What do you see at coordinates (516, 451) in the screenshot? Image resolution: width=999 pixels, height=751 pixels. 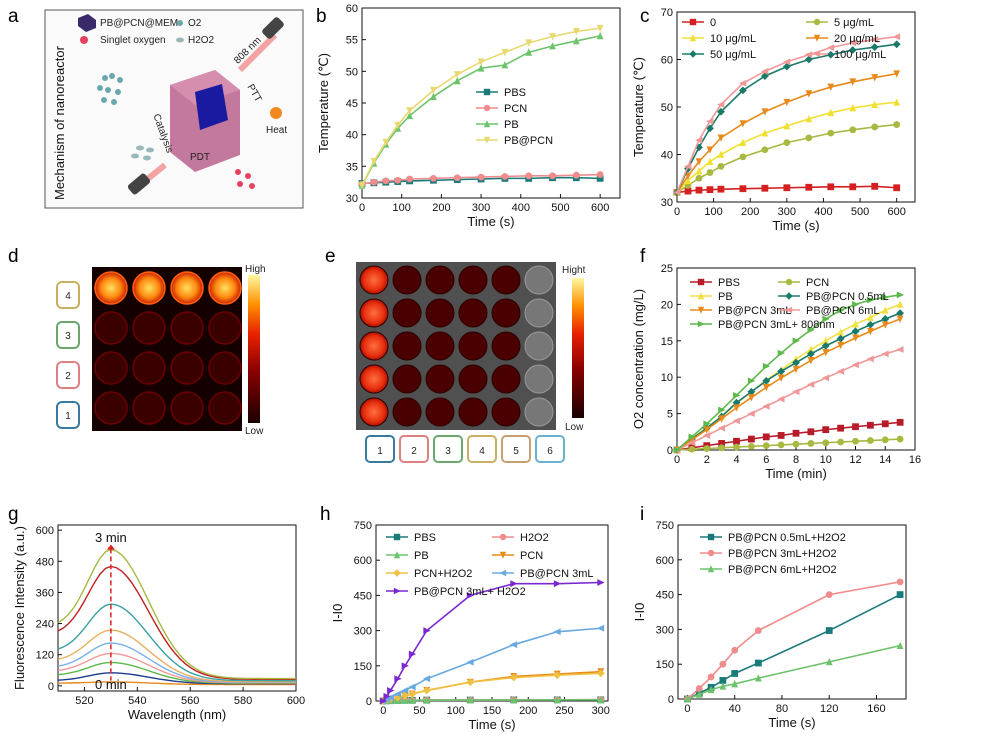 I see `column-label: 5` at bounding box center [516, 451].